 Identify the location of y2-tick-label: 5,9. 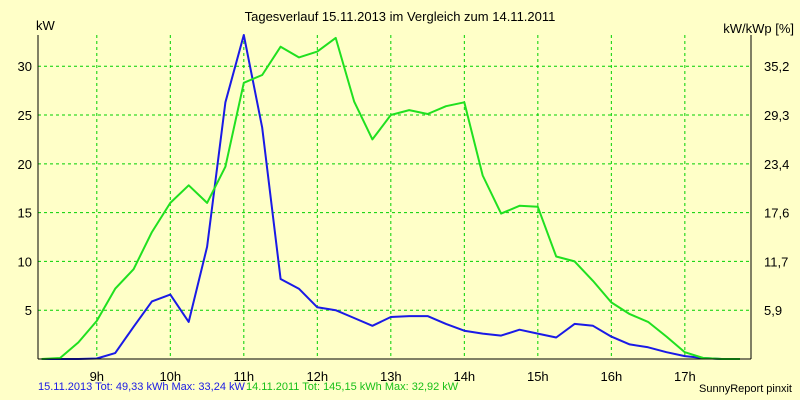
(773, 310).